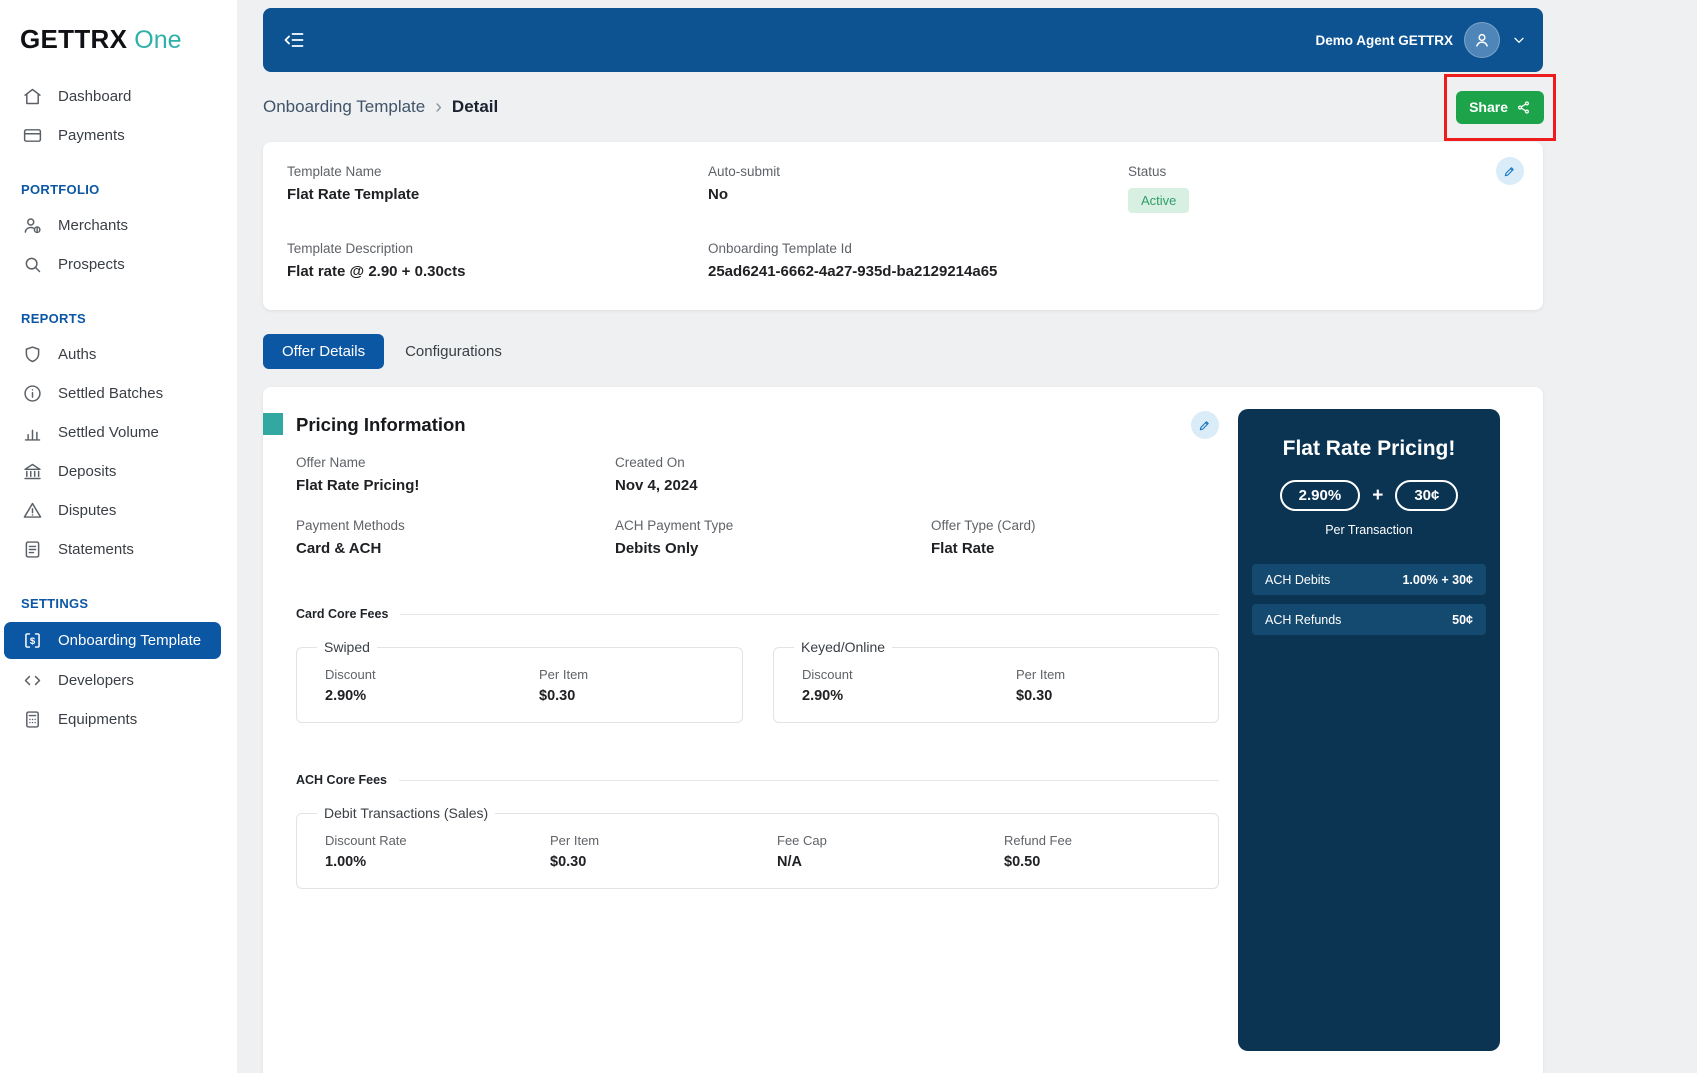  I want to click on sidebar-item-label: Dashboard, so click(95, 96).